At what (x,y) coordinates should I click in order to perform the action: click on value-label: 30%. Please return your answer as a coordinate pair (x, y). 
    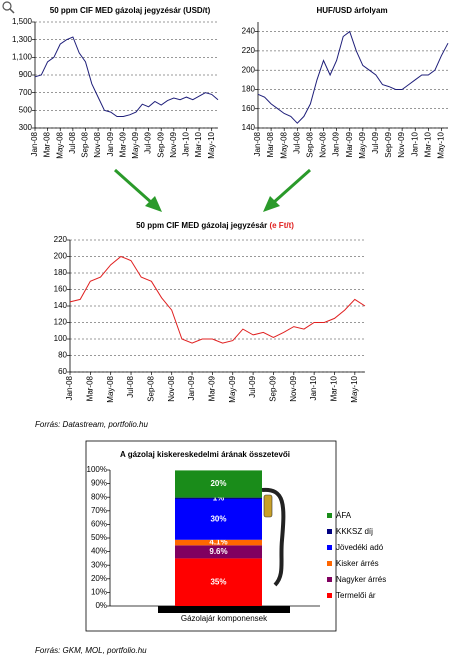
    Looking at the image, I should click on (218, 518).